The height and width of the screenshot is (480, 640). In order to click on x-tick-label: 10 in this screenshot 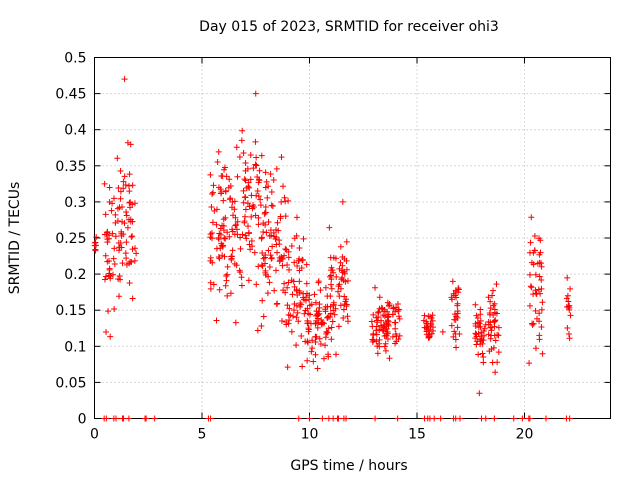, I will do `click(310, 435)`.